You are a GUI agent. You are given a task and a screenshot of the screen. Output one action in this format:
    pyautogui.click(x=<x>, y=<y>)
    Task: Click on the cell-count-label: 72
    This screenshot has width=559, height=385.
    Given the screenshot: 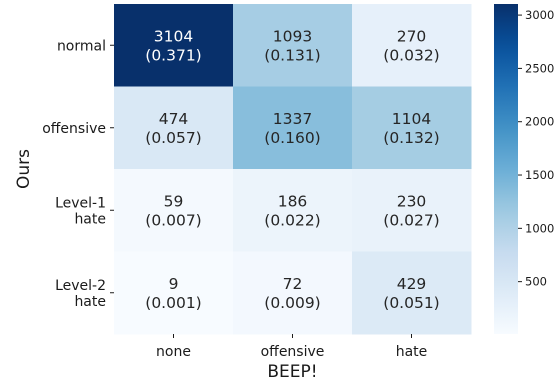 What is the action you would take?
    pyautogui.click(x=293, y=284)
    